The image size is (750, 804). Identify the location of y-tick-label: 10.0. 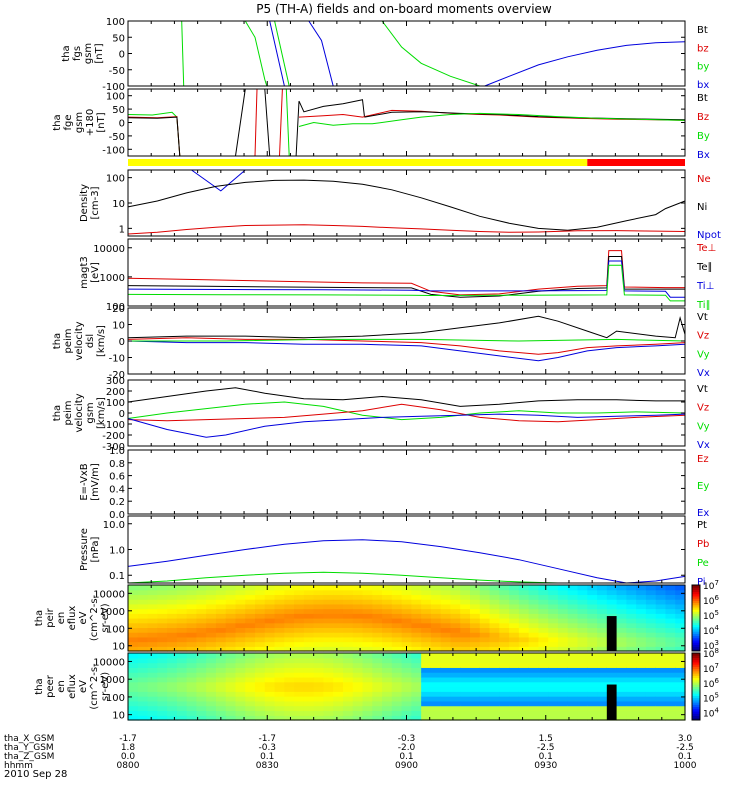
(114, 525).